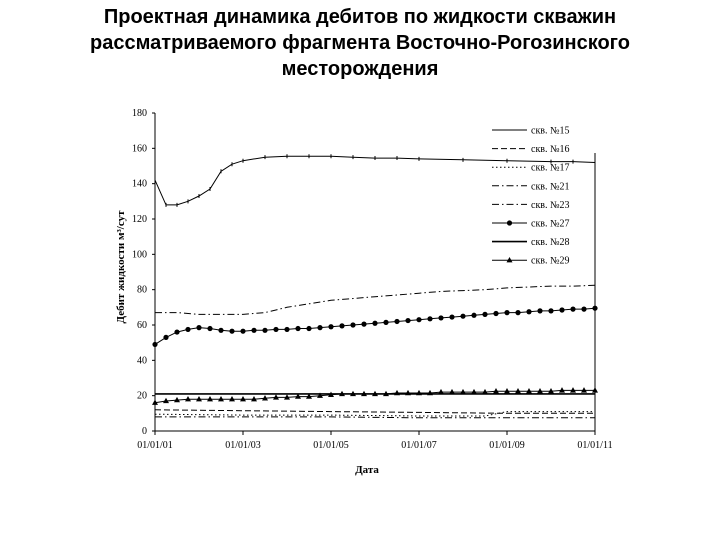 Image resolution: width=720 pixels, height=540 pixels. Describe the element at coordinates (142, 290) in the screenshot. I see `y-tick-label: 80` at that location.